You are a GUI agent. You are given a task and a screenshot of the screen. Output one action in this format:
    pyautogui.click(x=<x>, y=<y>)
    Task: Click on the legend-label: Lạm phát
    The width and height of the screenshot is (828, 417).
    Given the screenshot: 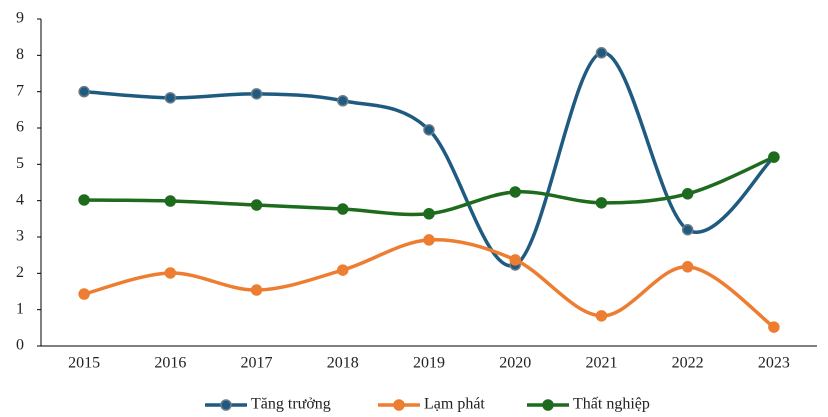 What is the action you would take?
    pyautogui.click(x=454, y=404)
    